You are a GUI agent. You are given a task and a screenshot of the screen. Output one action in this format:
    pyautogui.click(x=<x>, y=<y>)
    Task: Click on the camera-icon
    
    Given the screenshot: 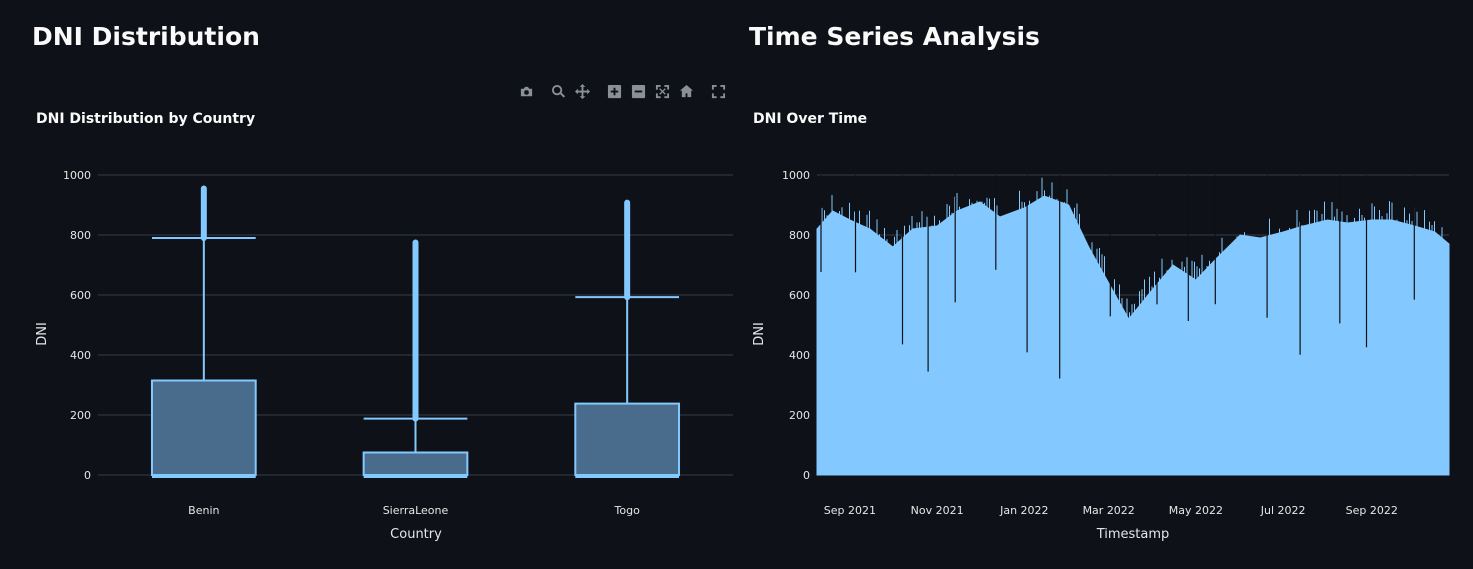 What is the action you would take?
    pyautogui.click(x=526, y=91)
    